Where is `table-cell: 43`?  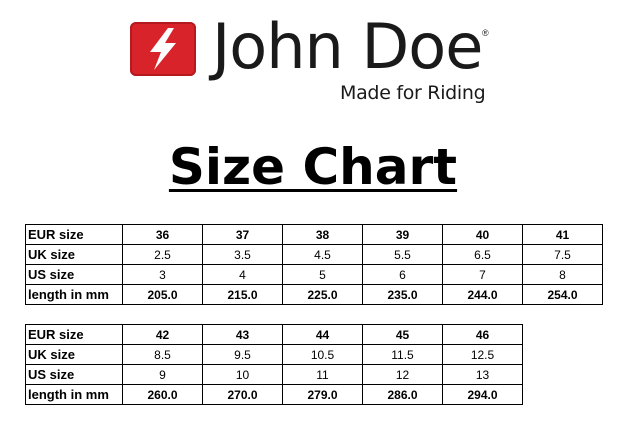
table-cell: 43 is located at coordinates (242, 334).